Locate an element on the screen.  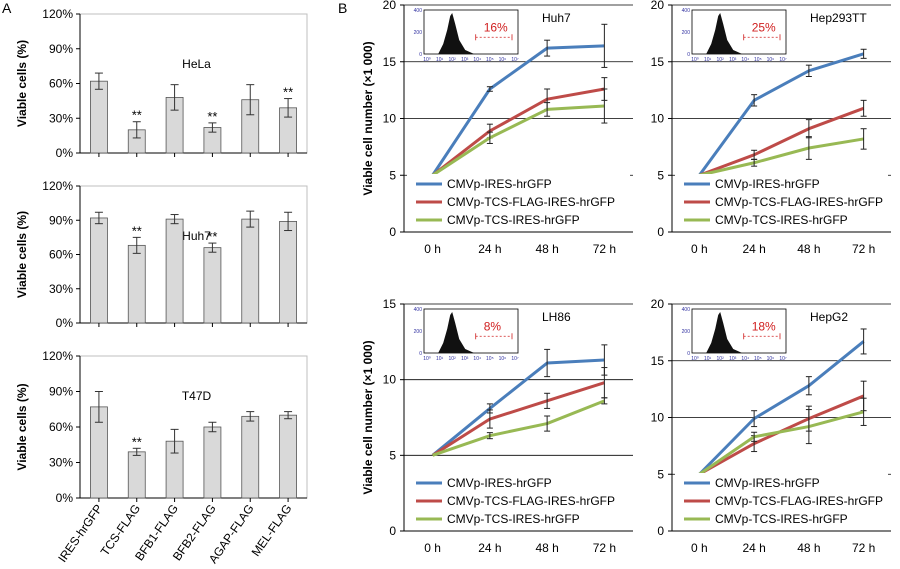
bar-chart-huh7: 0%30%60%90%120%Viable cells (%) Huh7** ** is located at coordinates (161, 254).